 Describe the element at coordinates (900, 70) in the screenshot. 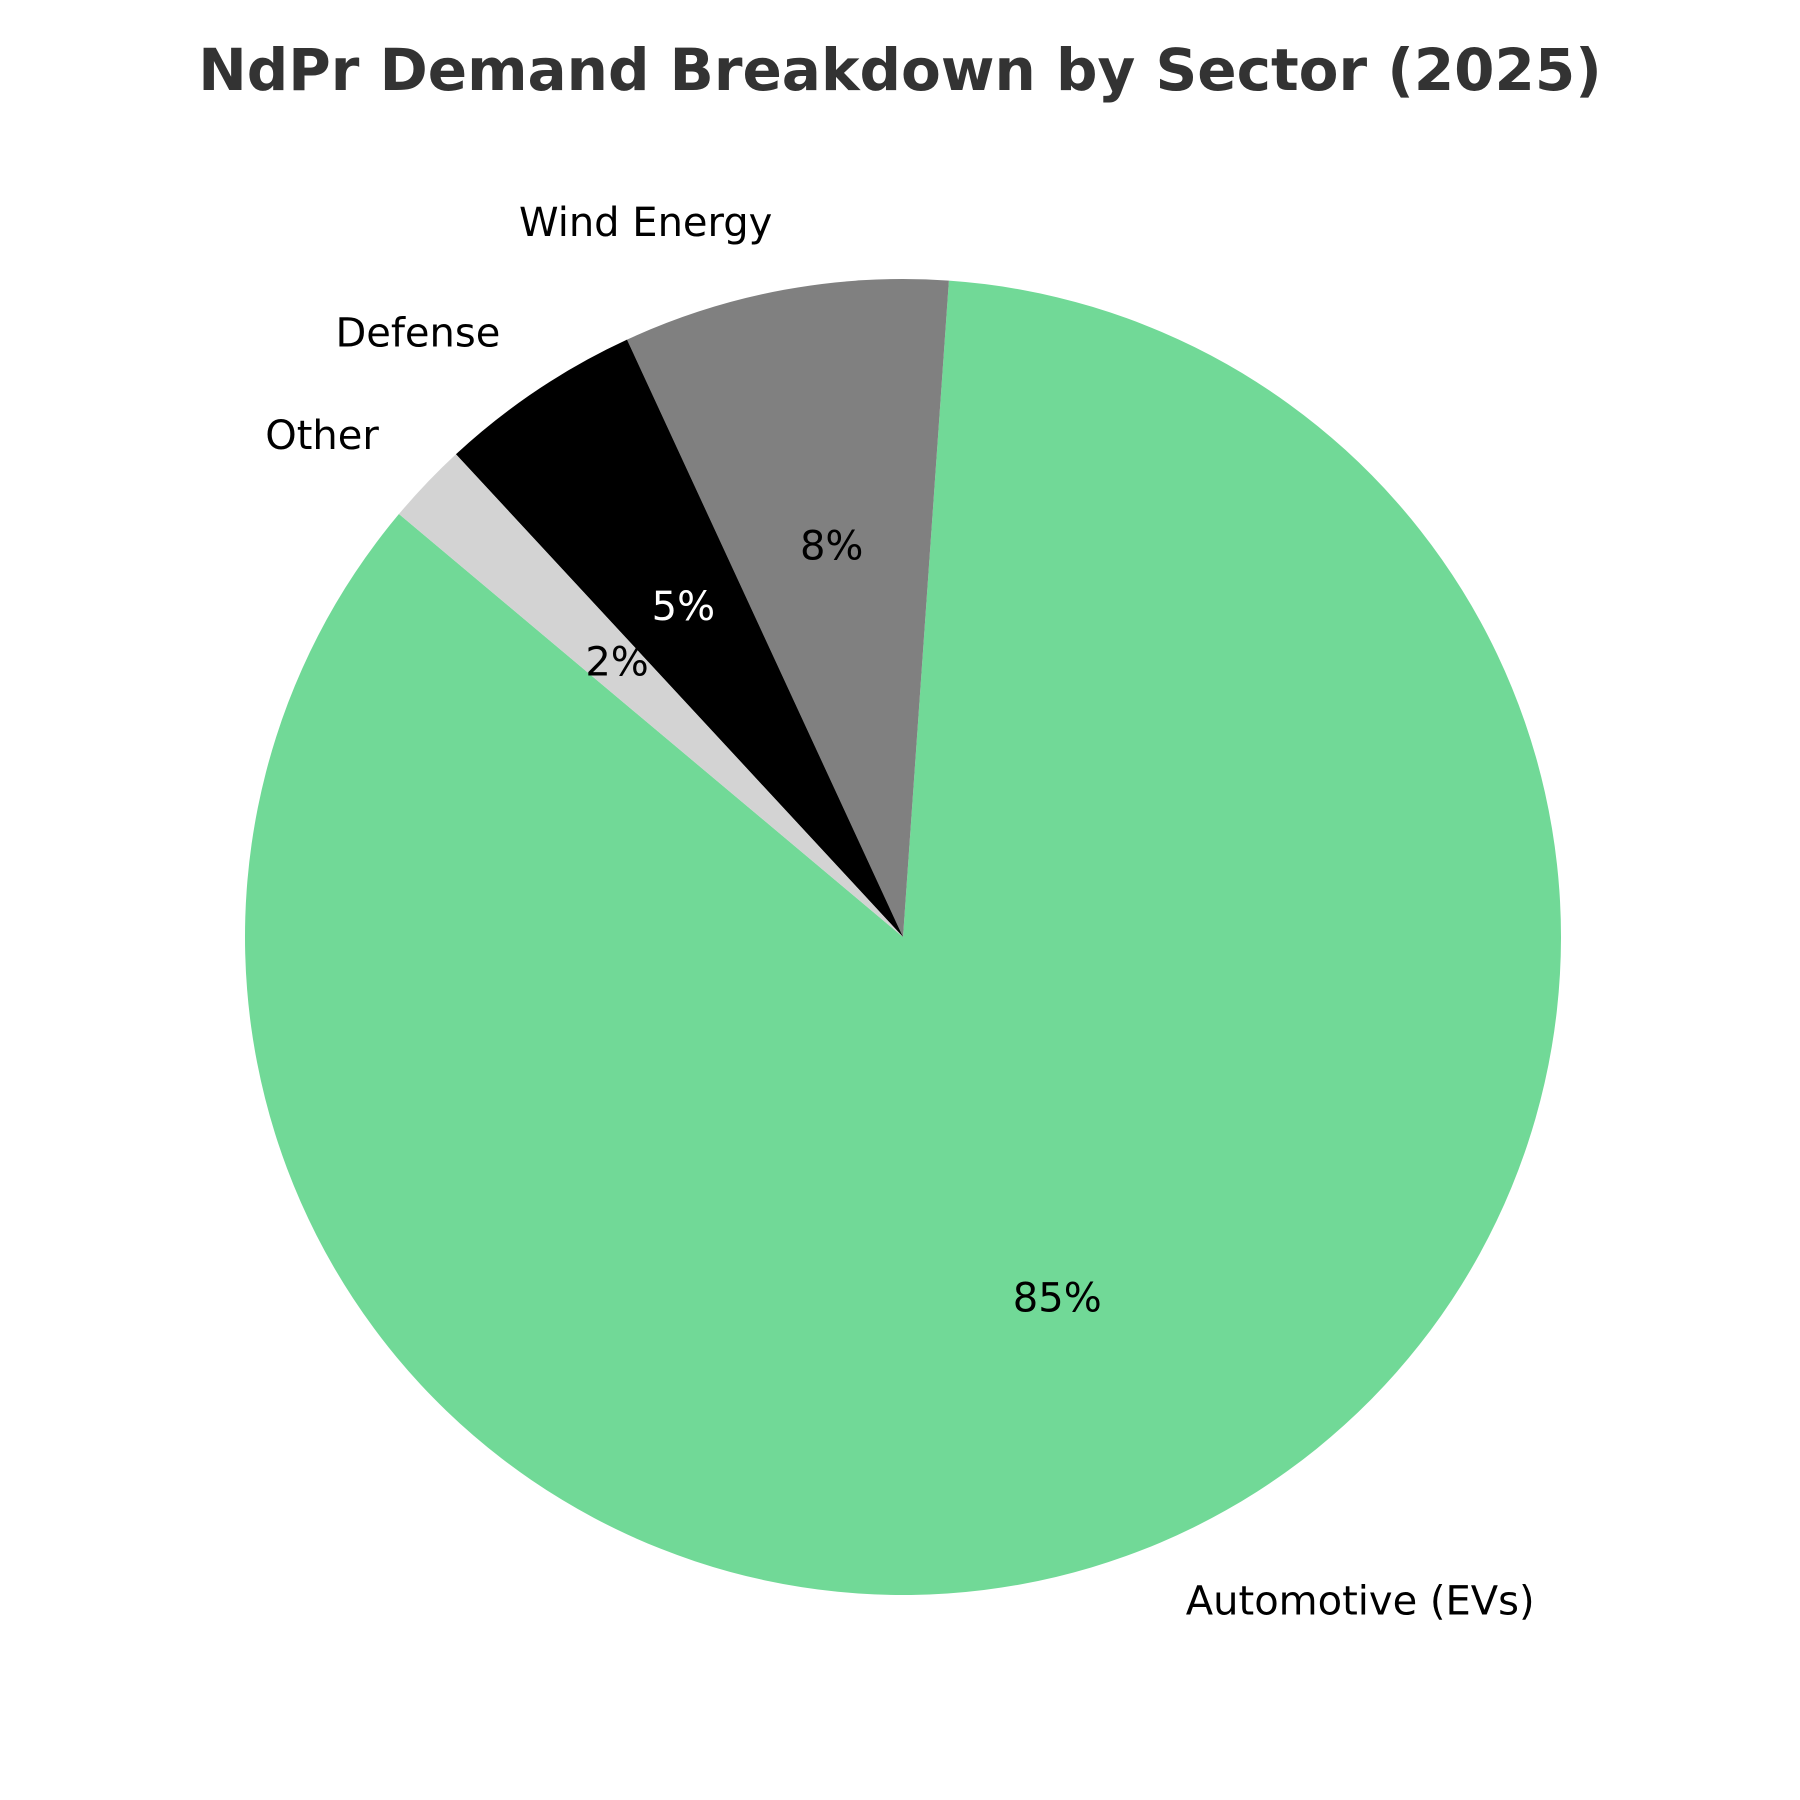

I see `chart-title: NdPr Demand Breakdown by Sector (2025)` at that location.